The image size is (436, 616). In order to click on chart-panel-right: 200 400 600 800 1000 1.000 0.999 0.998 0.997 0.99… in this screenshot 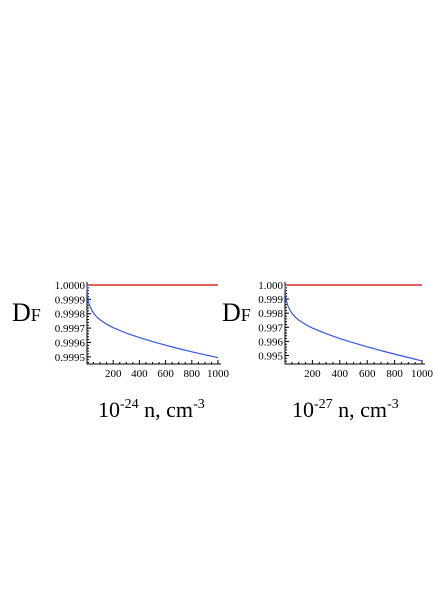, I will do `click(327, 345)`.